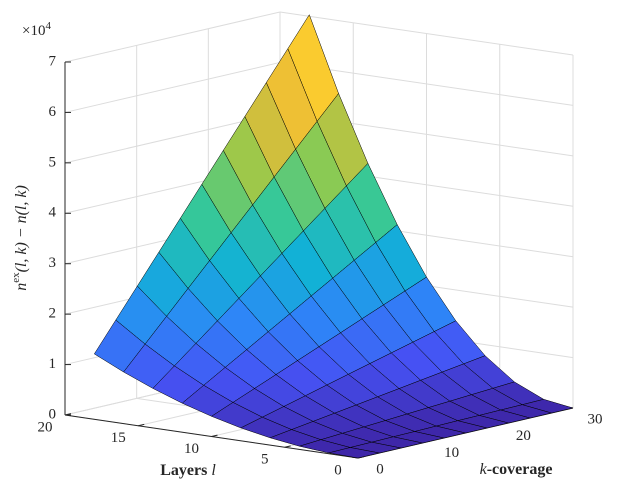  Describe the element at coordinates (354, 453) in the screenshot. I see `surface-patch` at that location.